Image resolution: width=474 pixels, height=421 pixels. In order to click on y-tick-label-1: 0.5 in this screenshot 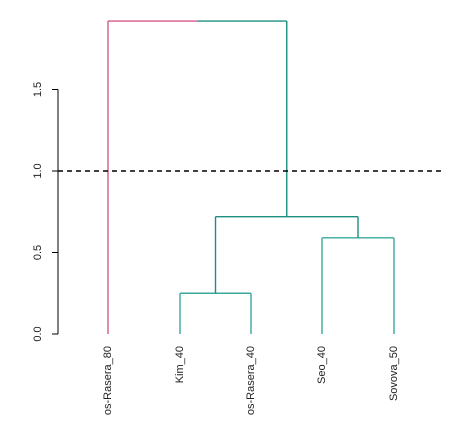, I will do `click(38, 252)`.